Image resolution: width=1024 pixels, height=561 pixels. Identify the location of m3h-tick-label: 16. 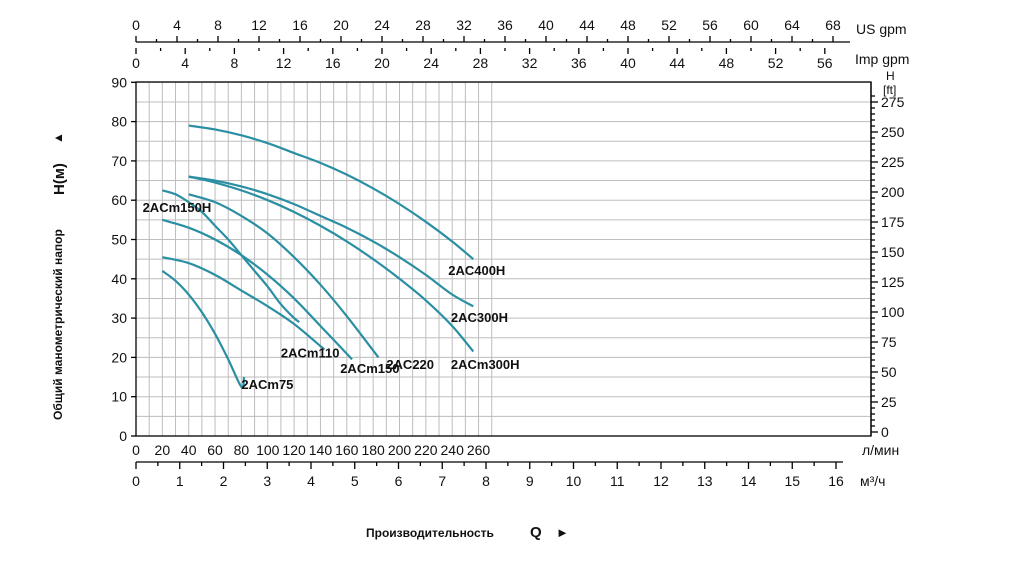
(836, 481).